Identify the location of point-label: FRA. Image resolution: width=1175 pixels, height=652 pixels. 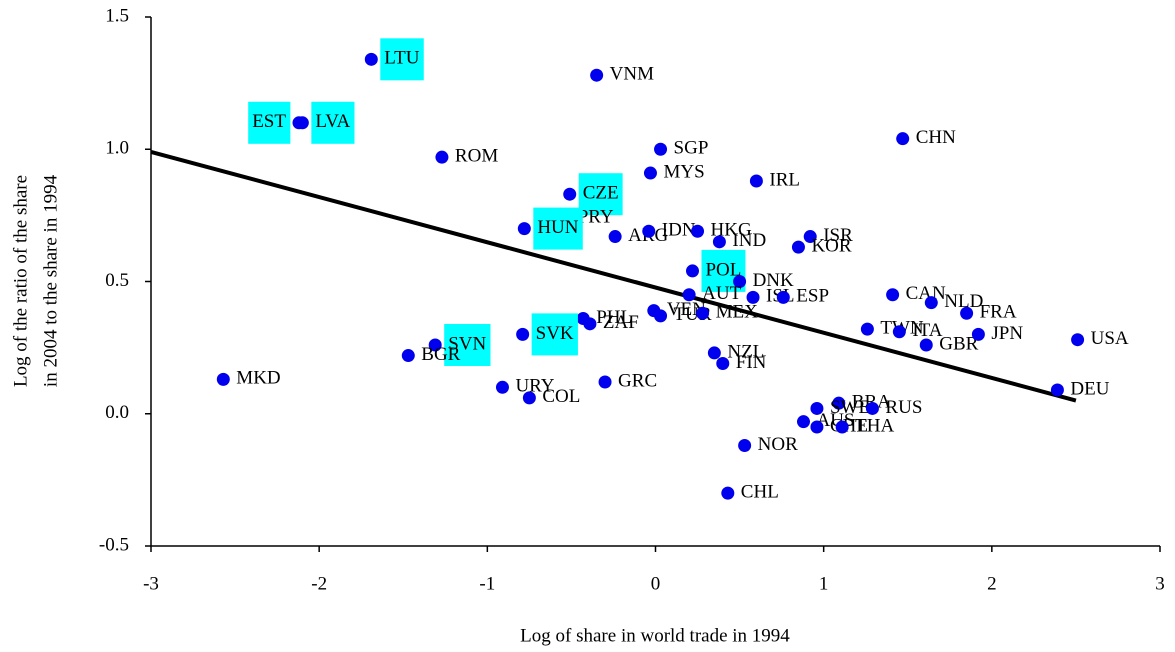
(998, 312).